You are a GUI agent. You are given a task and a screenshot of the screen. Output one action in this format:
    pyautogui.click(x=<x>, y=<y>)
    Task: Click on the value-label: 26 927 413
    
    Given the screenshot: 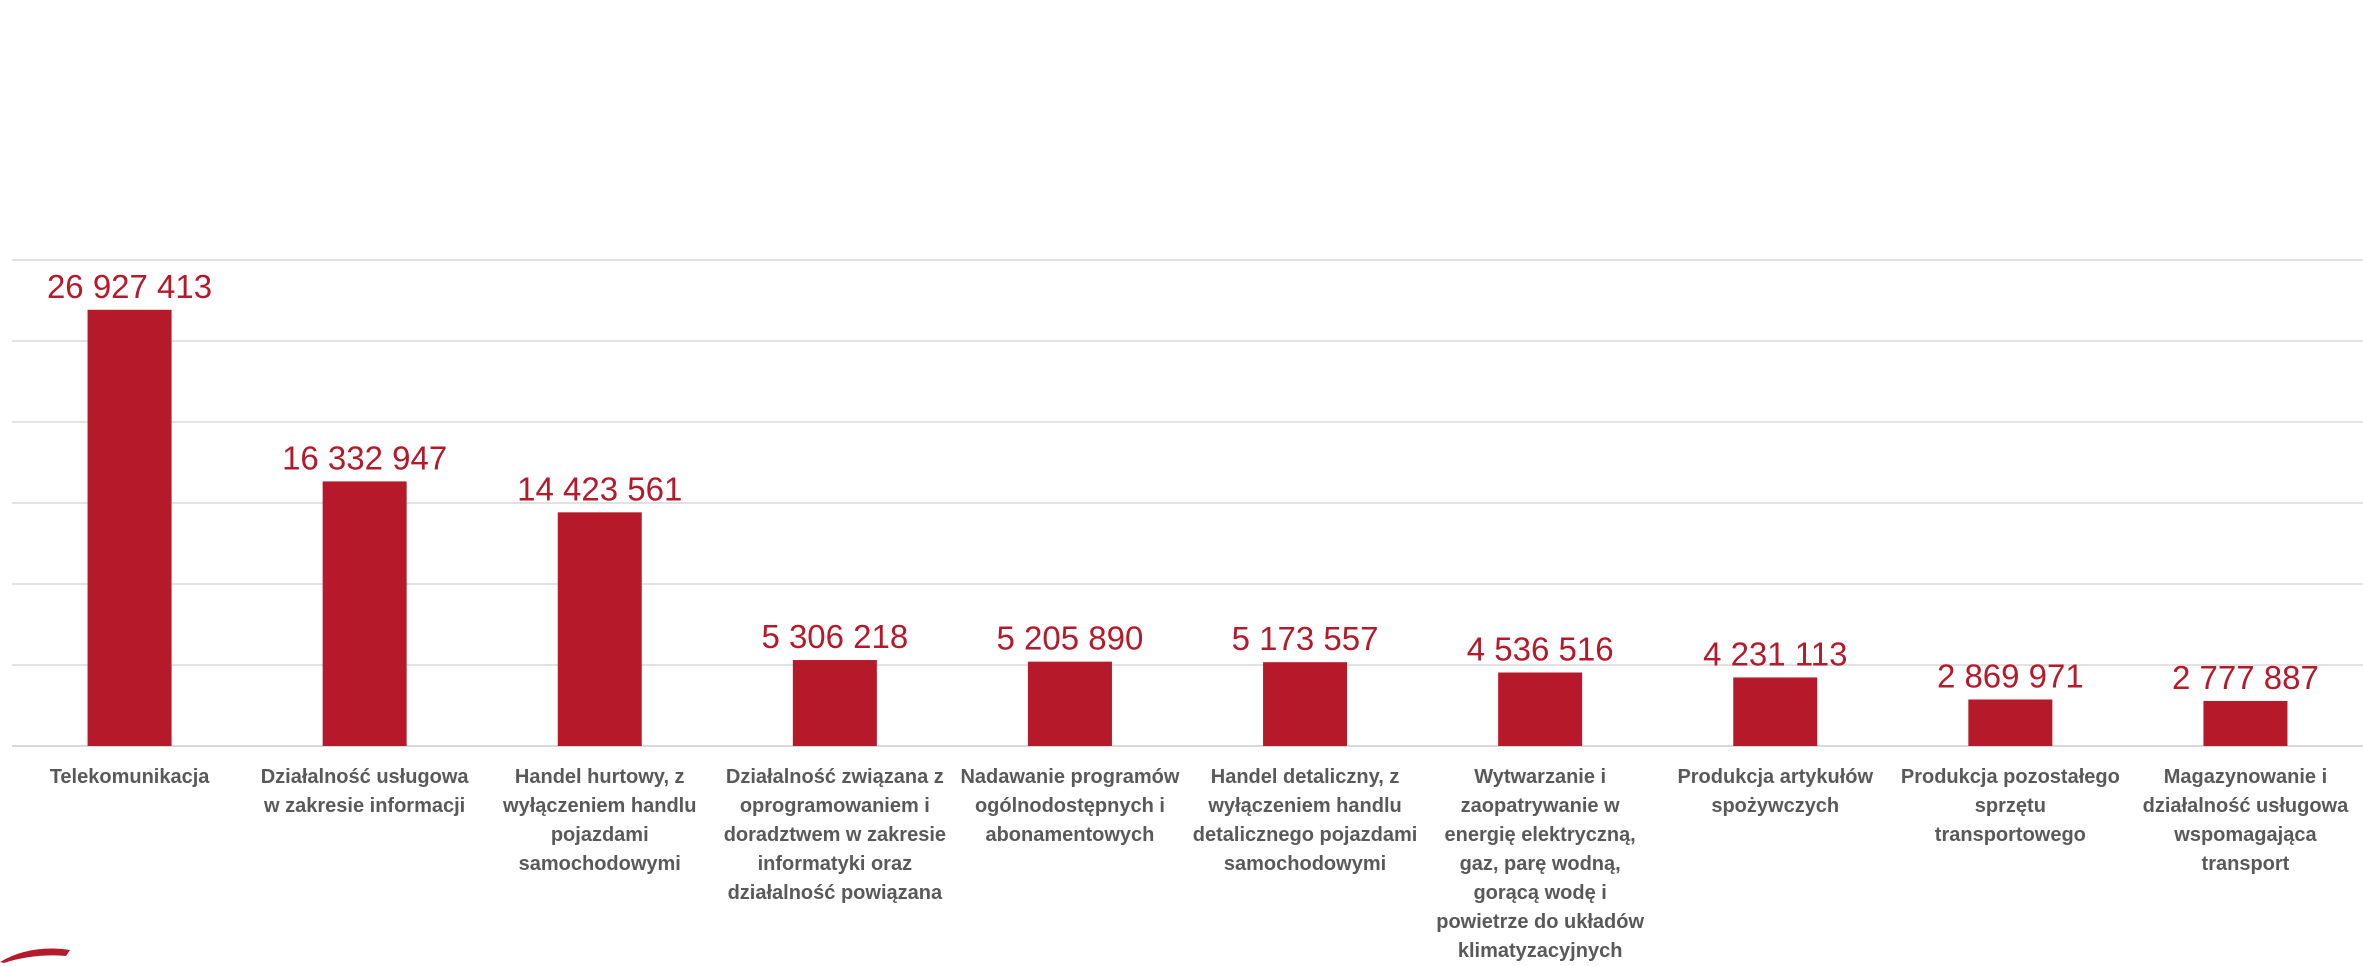 What is the action you would take?
    pyautogui.click(x=129, y=286)
    